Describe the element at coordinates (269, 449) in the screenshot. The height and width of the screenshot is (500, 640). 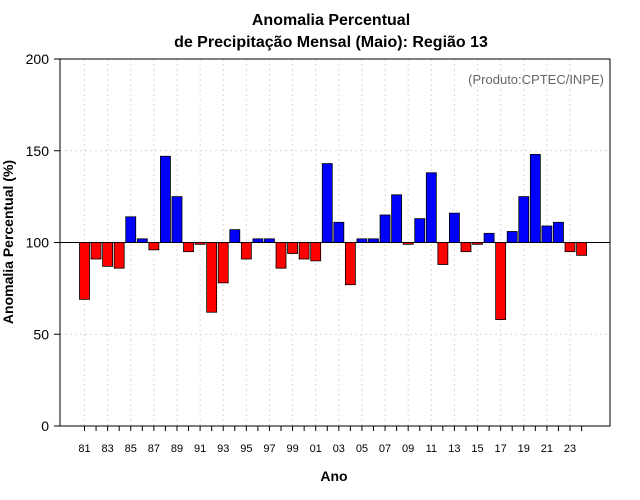
I see `x-tick-label: 97` at that location.